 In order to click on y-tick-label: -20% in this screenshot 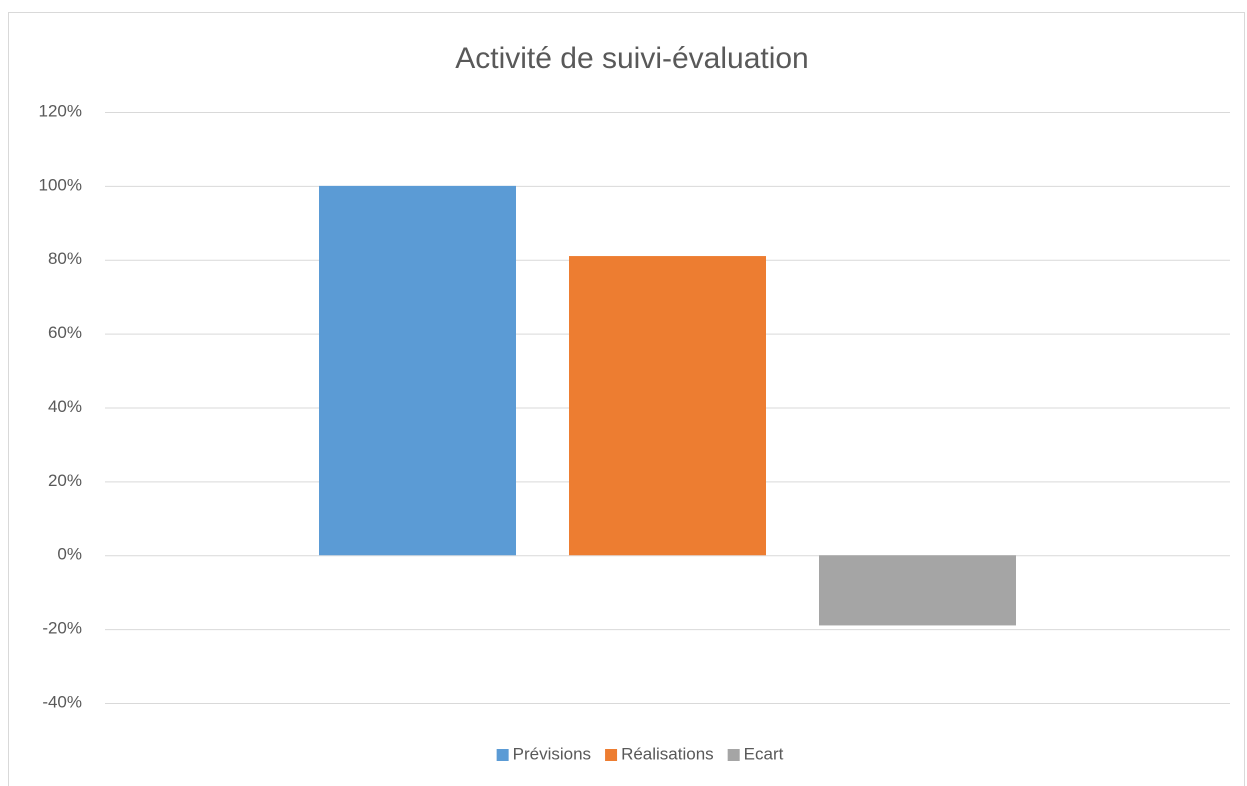, I will do `click(62, 628)`.